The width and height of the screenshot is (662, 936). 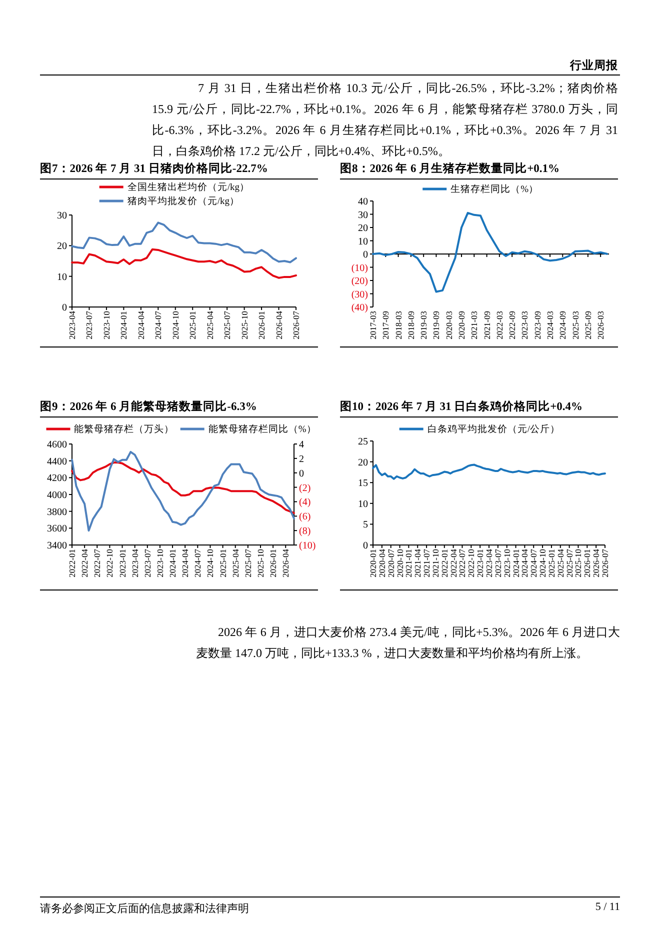 What do you see at coordinates (480, 563) in the screenshot?
I see `x-tick-label: 2023-01` at bounding box center [480, 563].